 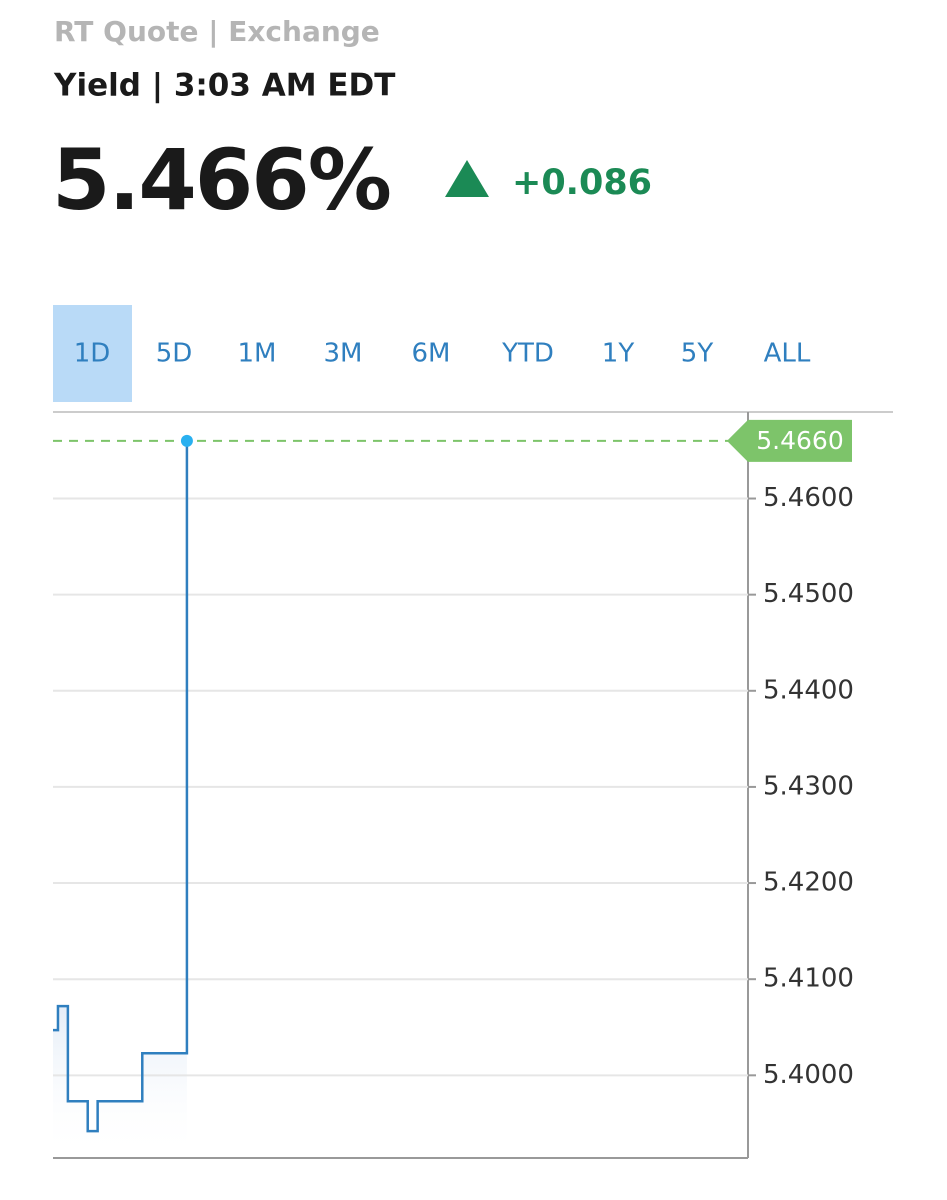 What do you see at coordinates (808, 594) in the screenshot?
I see `y-tick-label: 5.4500` at bounding box center [808, 594].